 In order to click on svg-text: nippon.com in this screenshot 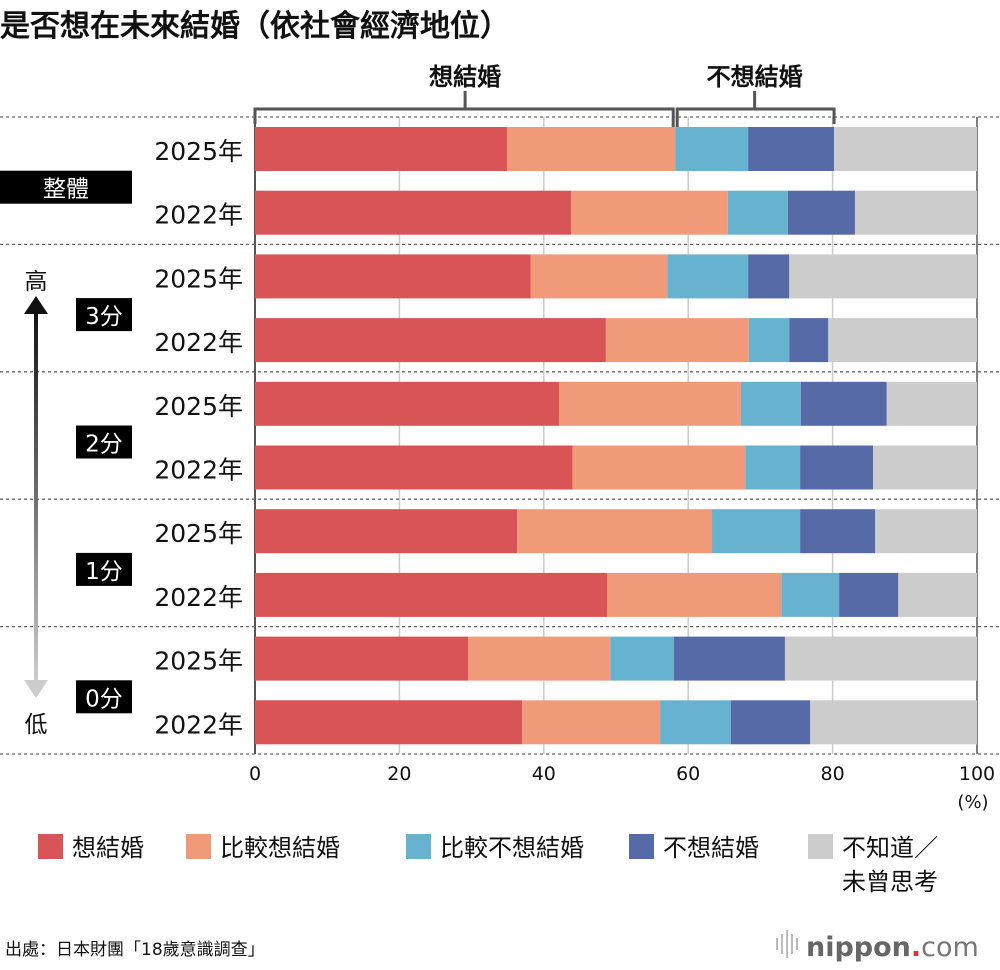, I will do `click(892, 947)`.